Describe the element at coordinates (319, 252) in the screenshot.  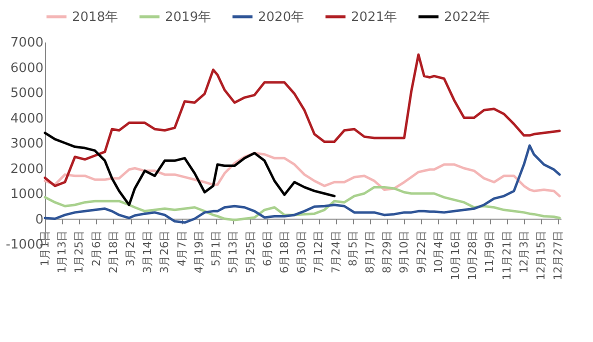
I see `x-tick-label: 7月12日` at that location.